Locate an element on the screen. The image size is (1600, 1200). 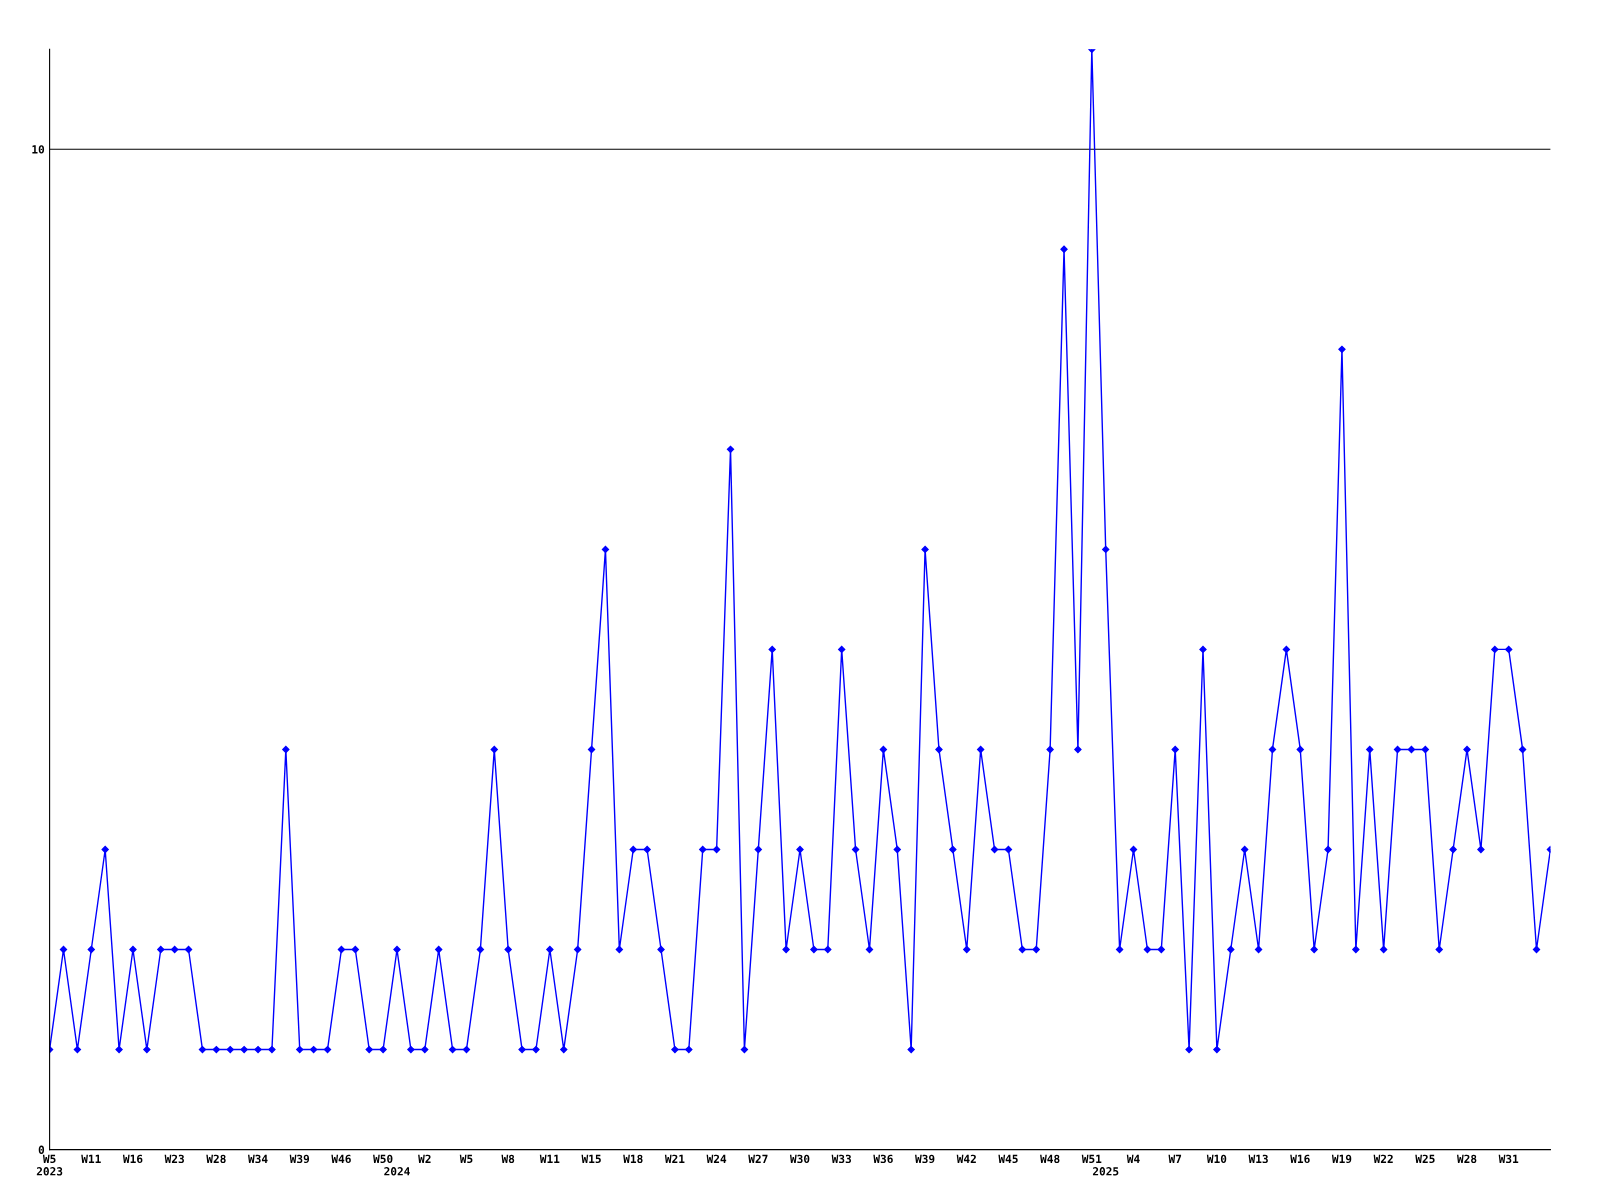
x-tick-label: 2024 is located at coordinates (397, 1171).